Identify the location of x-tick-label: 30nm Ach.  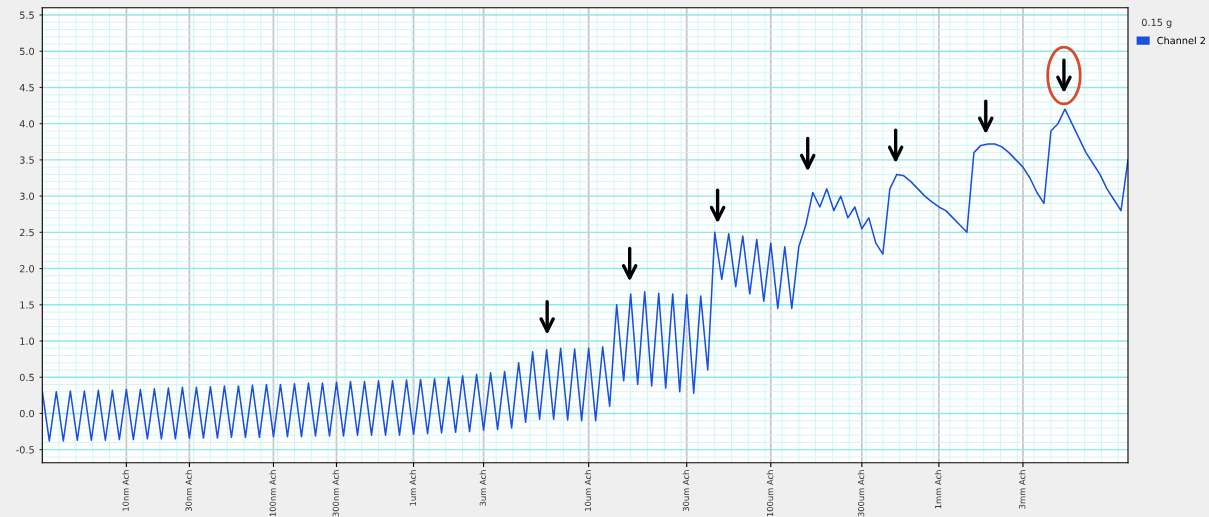
(188, 491).